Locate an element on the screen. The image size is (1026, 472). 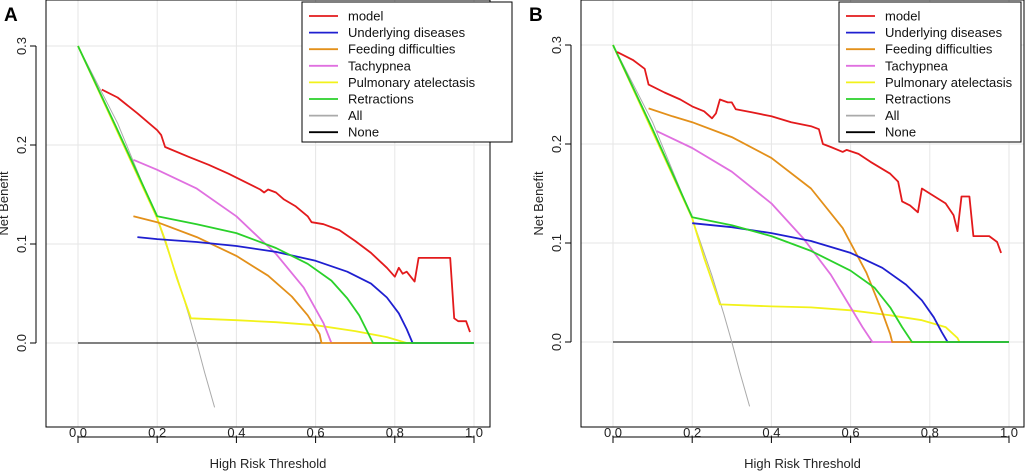
series-line-tachypnea is located at coordinates (303, 251).